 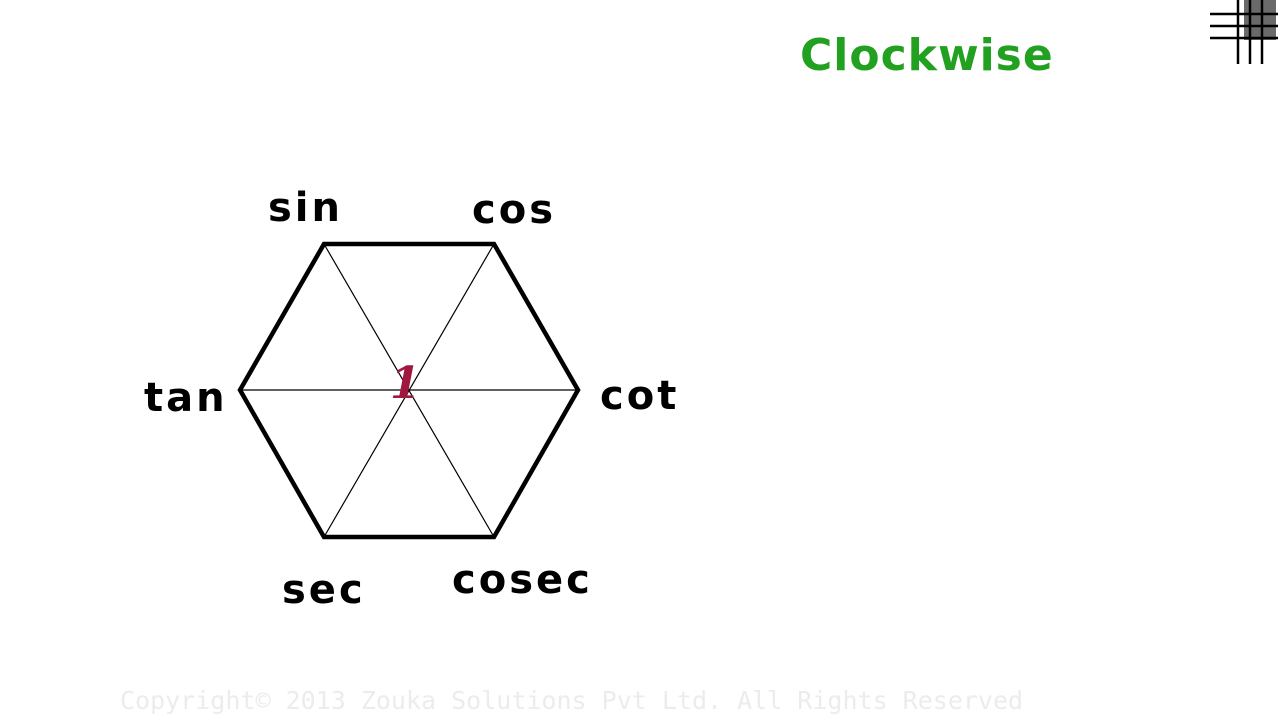 What do you see at coordinates (927, 55) in the screenshot?
I see `heading-clockwise: Clockwise` at bounding box center [927, 55].